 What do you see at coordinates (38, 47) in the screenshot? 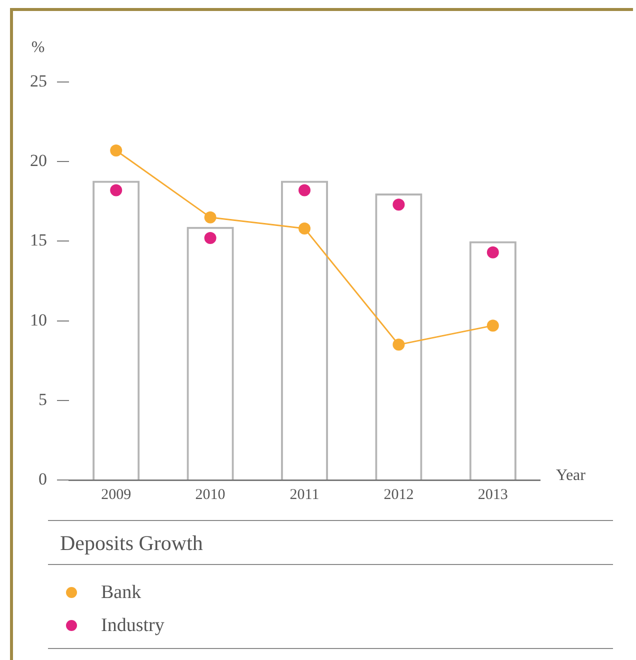
I see `y-axis-title: %` at bounding box center [38, 47].